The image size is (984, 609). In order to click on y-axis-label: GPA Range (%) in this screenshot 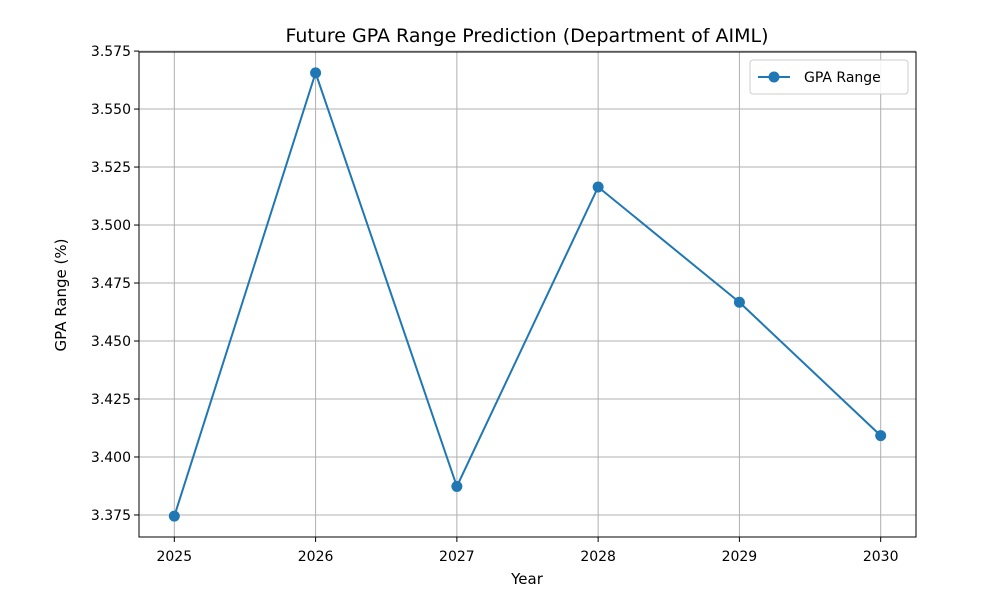, I will do `click(61, 294)`.